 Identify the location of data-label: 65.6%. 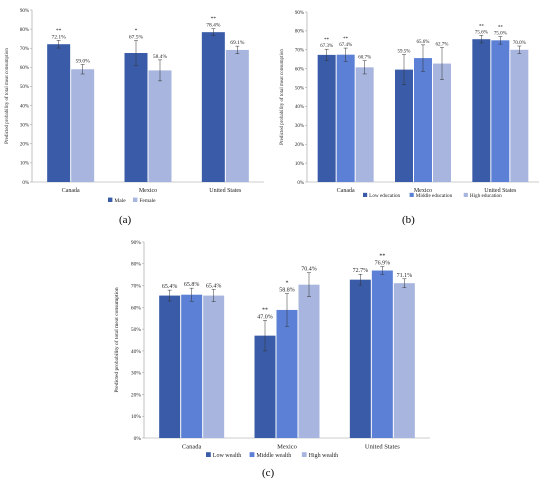
(423, 42).